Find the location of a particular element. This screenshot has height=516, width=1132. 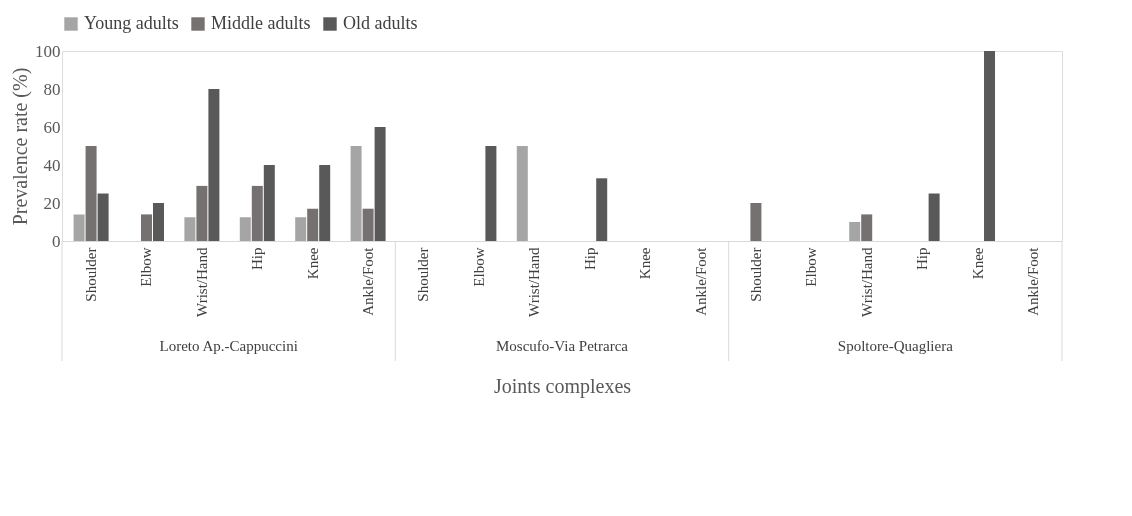

y-tick-label: 80 is located at coordinates (52, 89).